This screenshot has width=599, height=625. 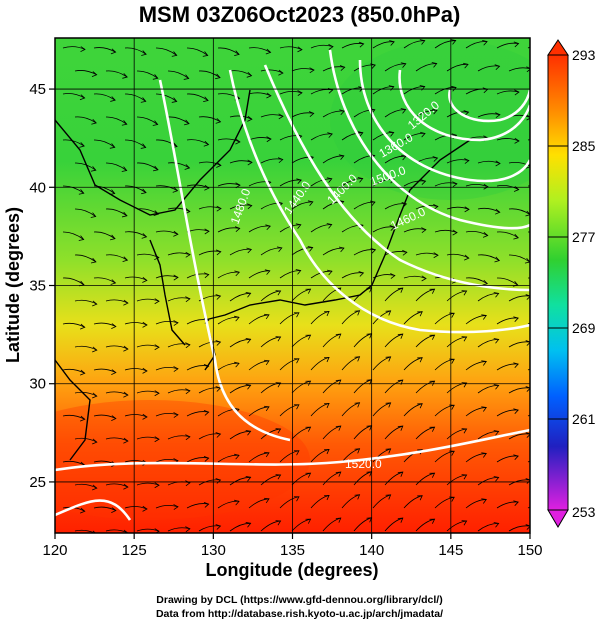 What do you see at coordinates (291, 570) in the screenshot?
I see `x-axis-title: Longitude (degrees)` at bounding box center [291, 570].